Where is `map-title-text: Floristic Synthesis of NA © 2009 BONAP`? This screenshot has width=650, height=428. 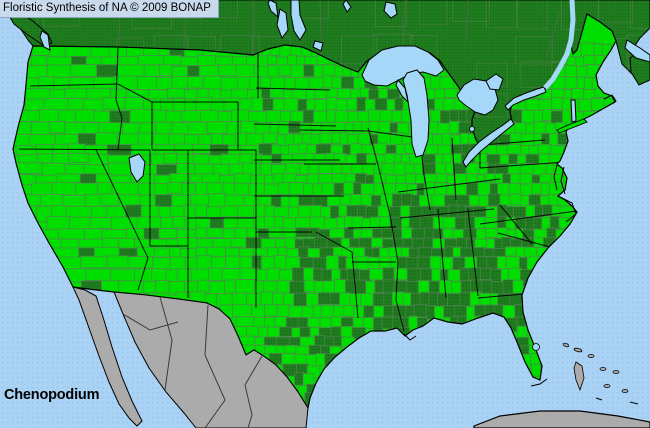 map-title-text: Floristic Synthesis of NA © 2009 BONAP is located at coordinates (107, 8).